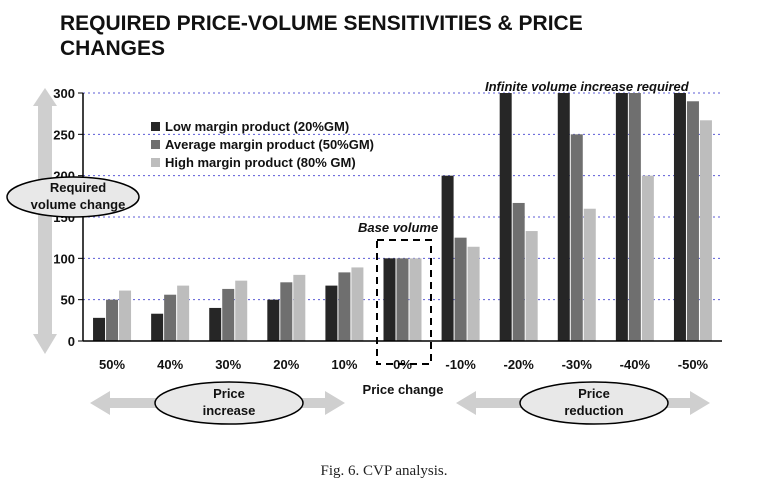  I want to click on required-volume-change-bubble: Required volume change, so click(73, 197).